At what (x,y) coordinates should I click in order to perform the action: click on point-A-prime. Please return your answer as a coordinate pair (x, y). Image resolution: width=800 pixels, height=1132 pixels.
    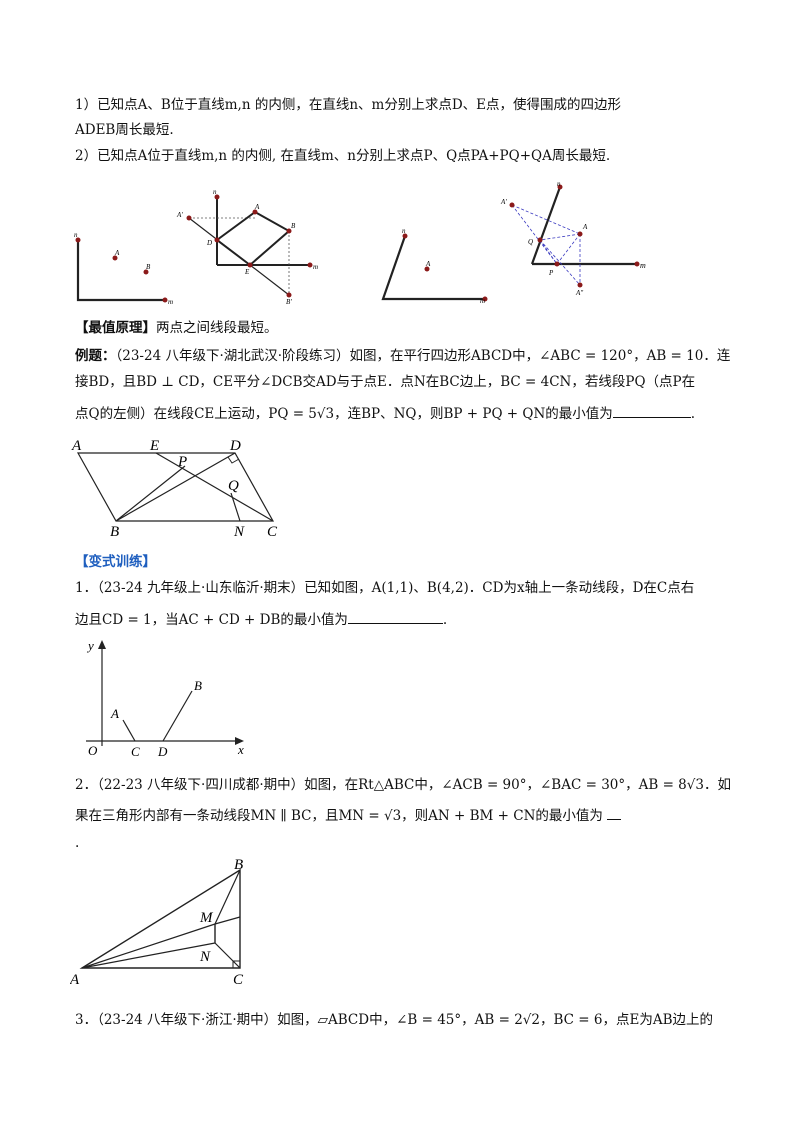
    Looking at the image, I should click on (512, 205).